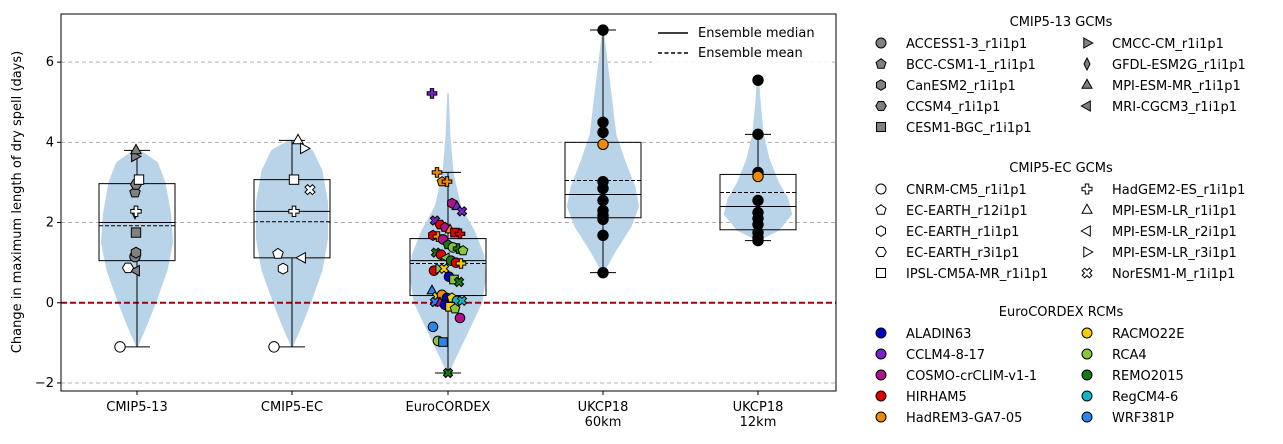  I want to click on legend-label: HadGEM2-ES_r1i1p1, so click(1178, 190).